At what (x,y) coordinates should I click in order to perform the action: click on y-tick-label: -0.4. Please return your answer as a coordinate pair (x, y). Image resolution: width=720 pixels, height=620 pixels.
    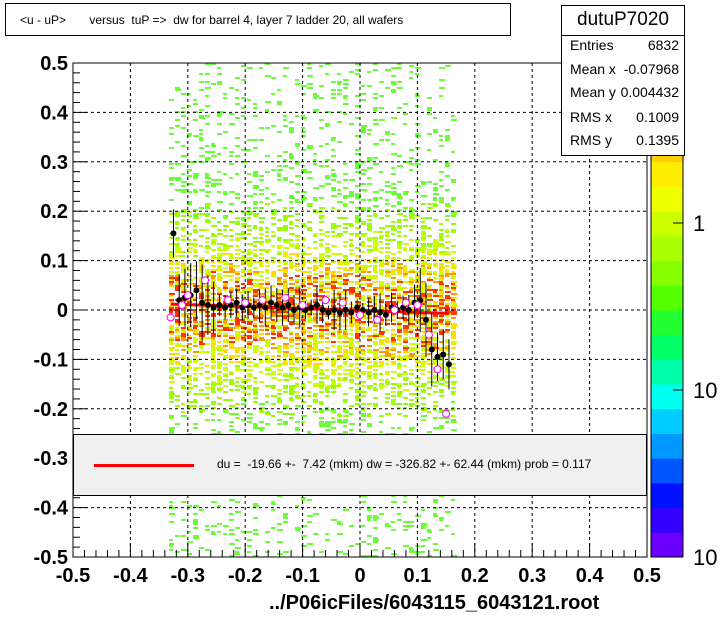
    Looking at the image, I should click on (51, 509).